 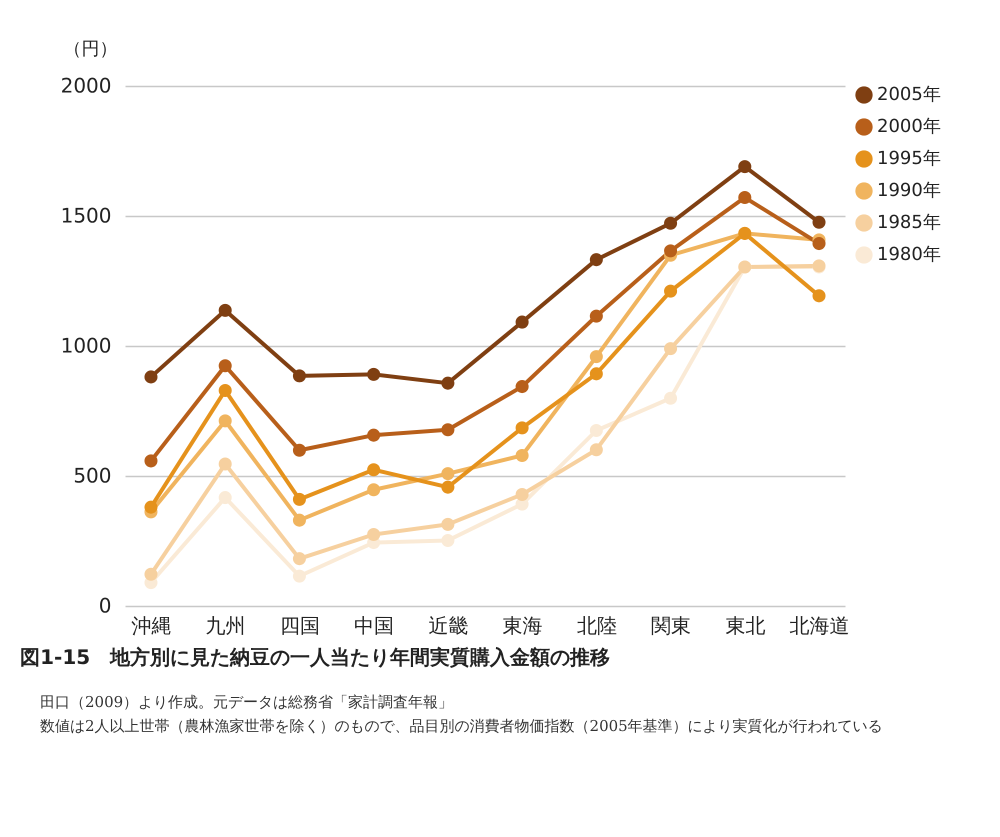 I want to click on y-tick-label: 500, so click(x=92, y=476).